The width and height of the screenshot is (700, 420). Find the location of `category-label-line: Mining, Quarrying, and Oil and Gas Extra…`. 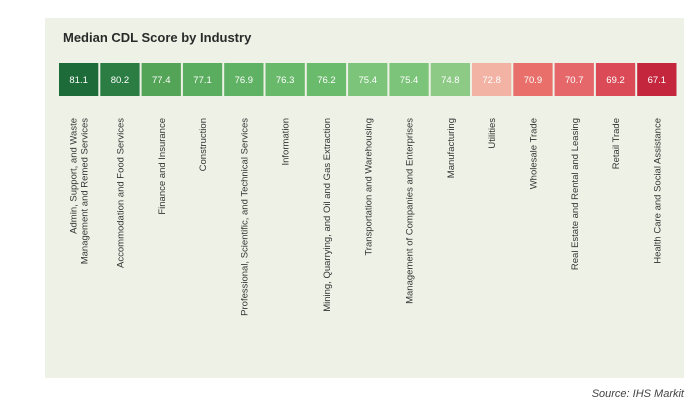

category-label-line: Mining, Quarrying, and Oil and Gas Extra… is located at coordinates (327, 215).